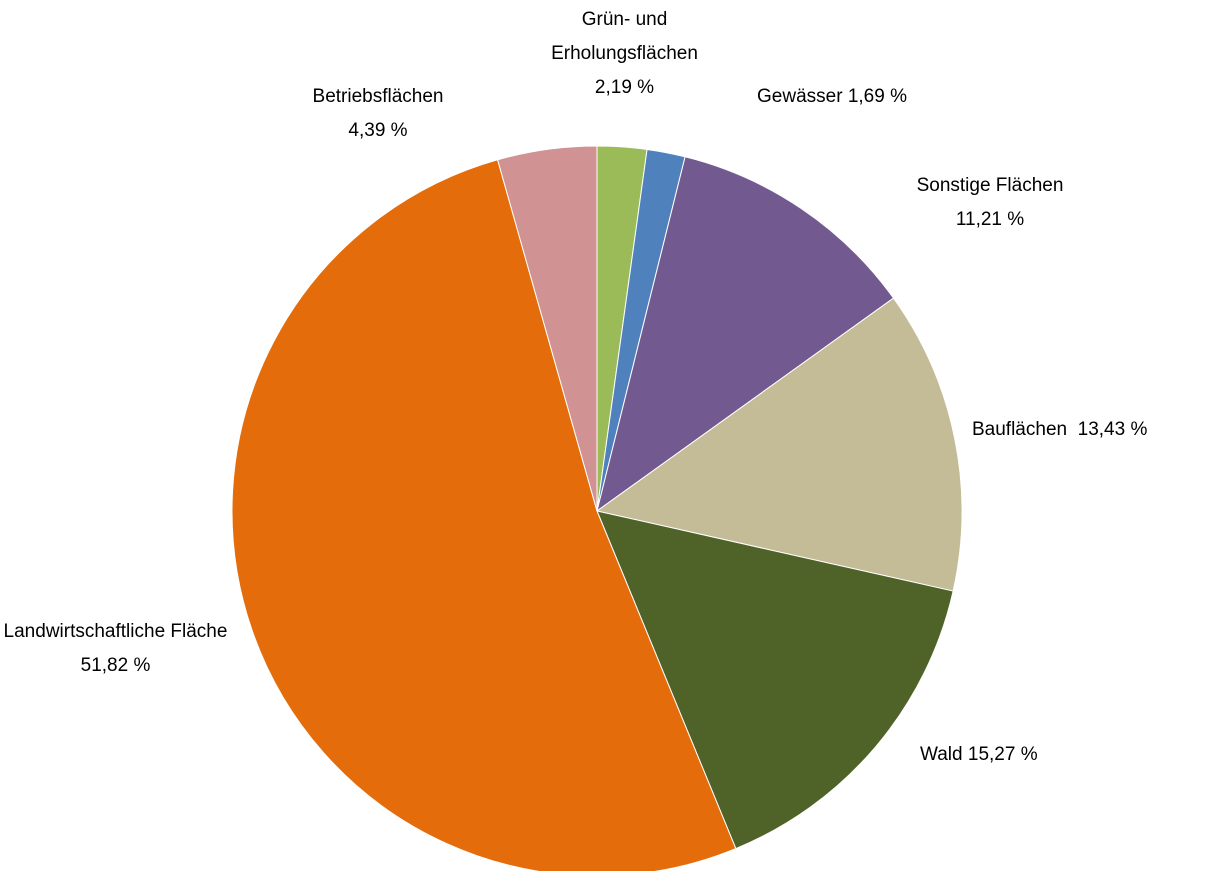 Image resolution: width=1210 pixels, height=871 pixels. I want to click on category-label: Grün- und Erholungsflächen, so click(624, 36).